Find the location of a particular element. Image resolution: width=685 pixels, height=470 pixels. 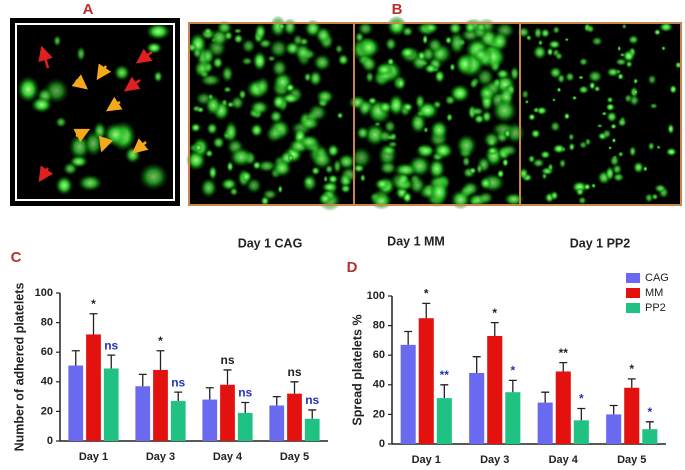

panel-letter: B is located at coordinates (397, 9).